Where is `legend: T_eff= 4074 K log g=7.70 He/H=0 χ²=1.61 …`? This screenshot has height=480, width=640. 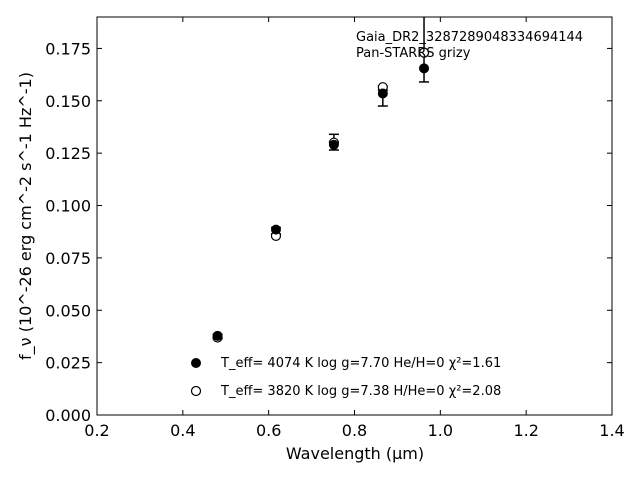
legend: T_eff= 4074 K log g=7.70 He/H=0 χ²=1.61 … is located at coordinates (345, 377).